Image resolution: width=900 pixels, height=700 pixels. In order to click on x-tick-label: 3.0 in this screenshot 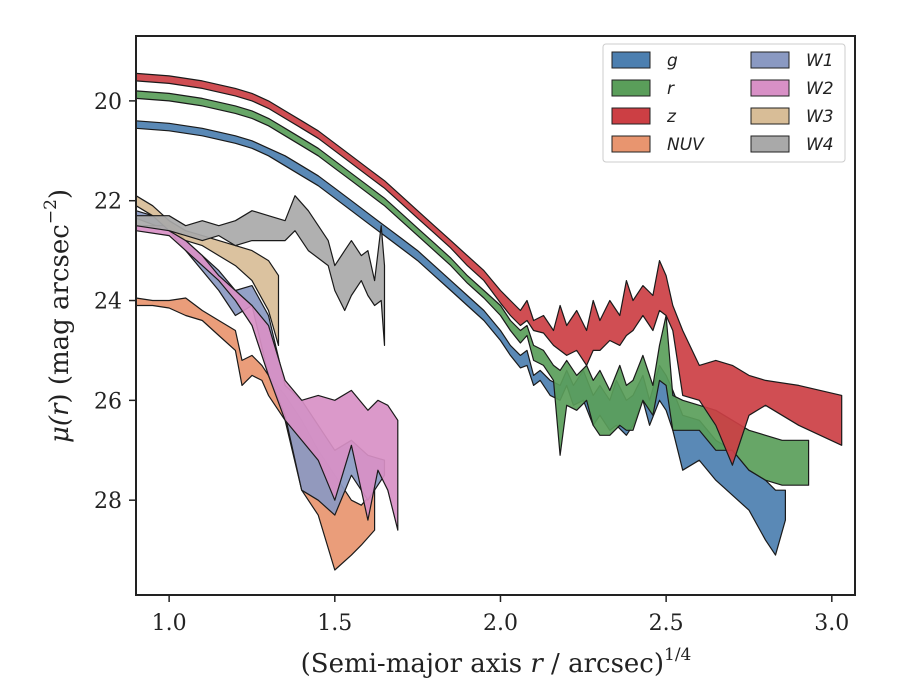, I will do `click(831, 623)`.